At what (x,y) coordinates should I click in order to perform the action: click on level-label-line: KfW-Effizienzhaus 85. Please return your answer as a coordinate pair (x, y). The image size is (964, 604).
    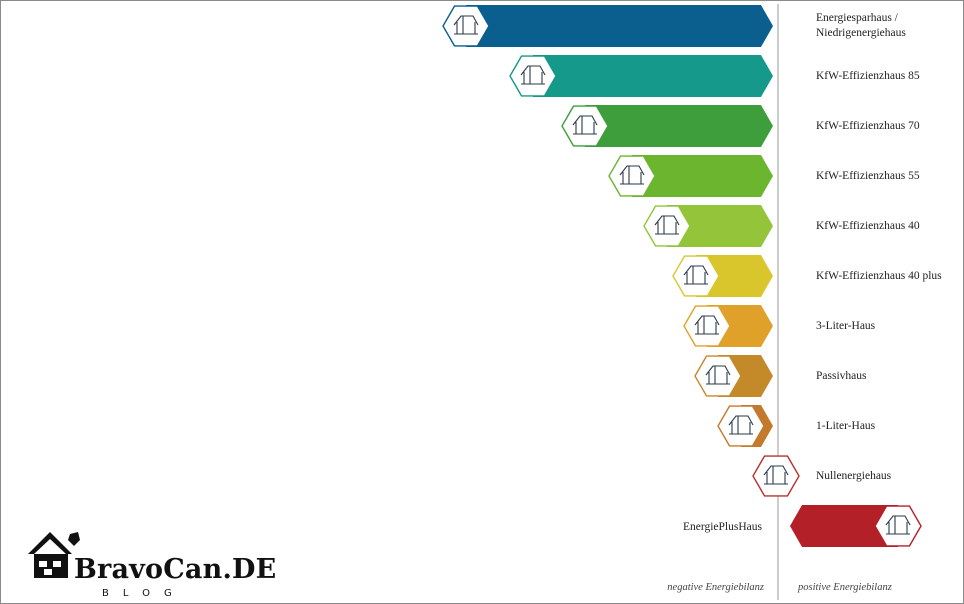
    Looking at the image, I should click on (868, 75).